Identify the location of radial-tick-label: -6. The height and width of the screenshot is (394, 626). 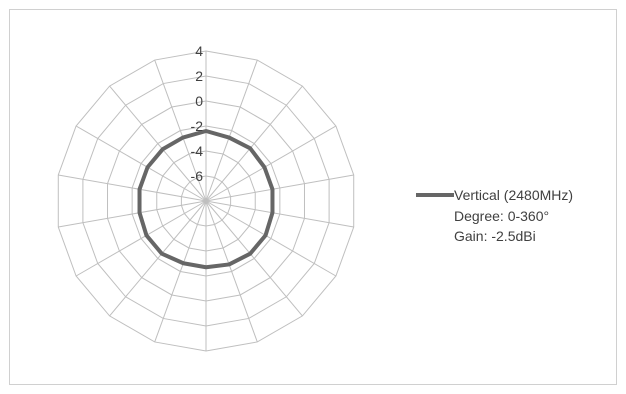
(197, 176).